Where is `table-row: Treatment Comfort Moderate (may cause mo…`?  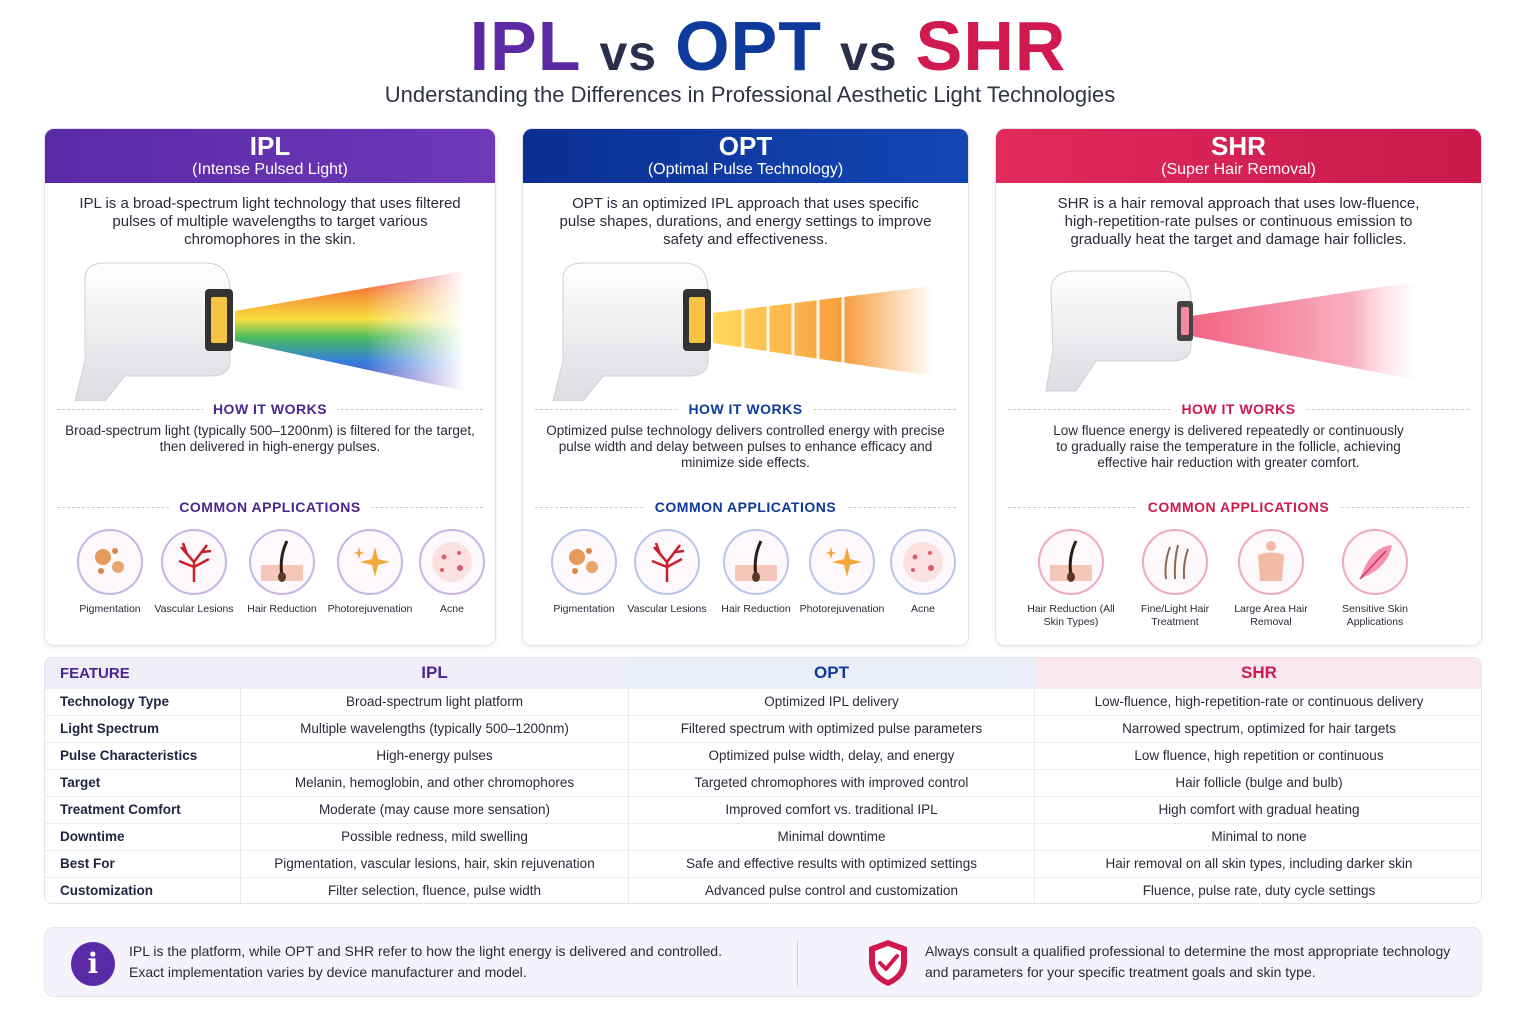
table-row: Treatment Comfort Moderate (may cause mo… is located at coordinates (763, 809).